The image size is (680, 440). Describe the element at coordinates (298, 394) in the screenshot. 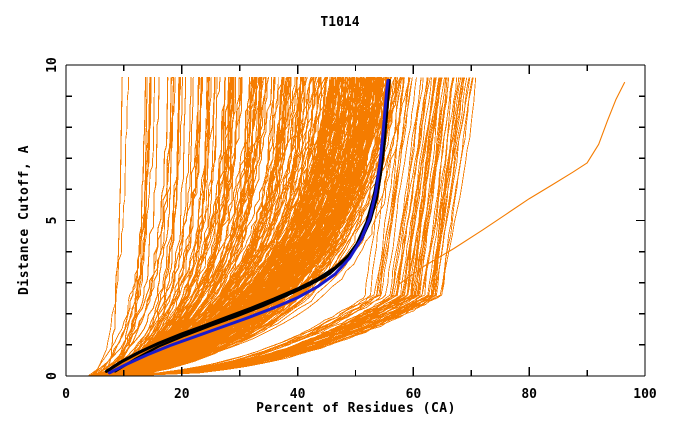

I see `x-tick-label: 40` at that location.